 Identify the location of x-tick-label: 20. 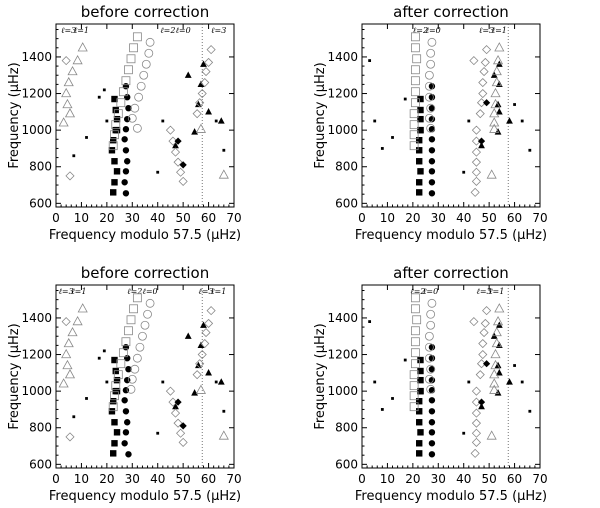
(106, 479).